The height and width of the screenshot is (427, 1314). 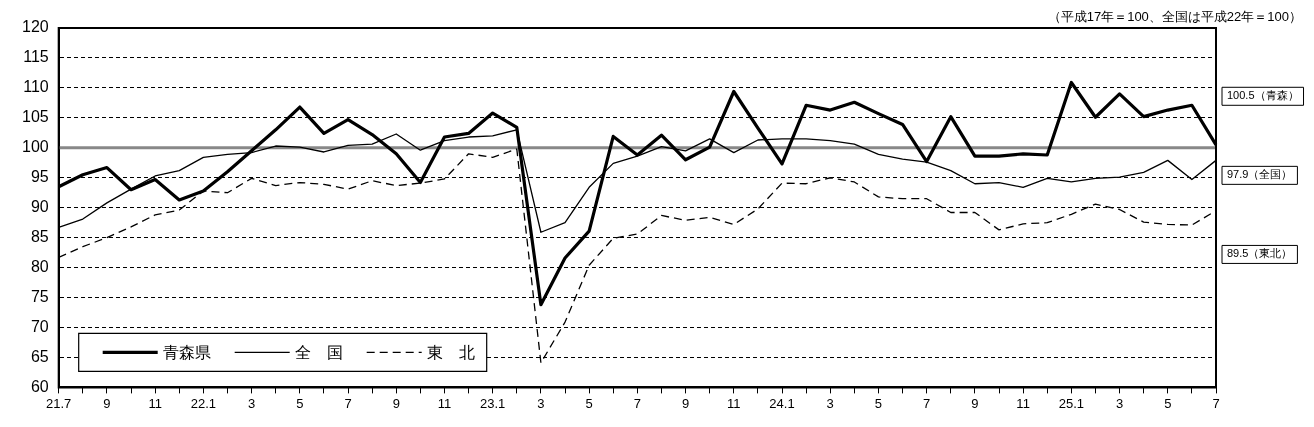 I want to click on legend-label: 全 国, so click(x=318, y=352).